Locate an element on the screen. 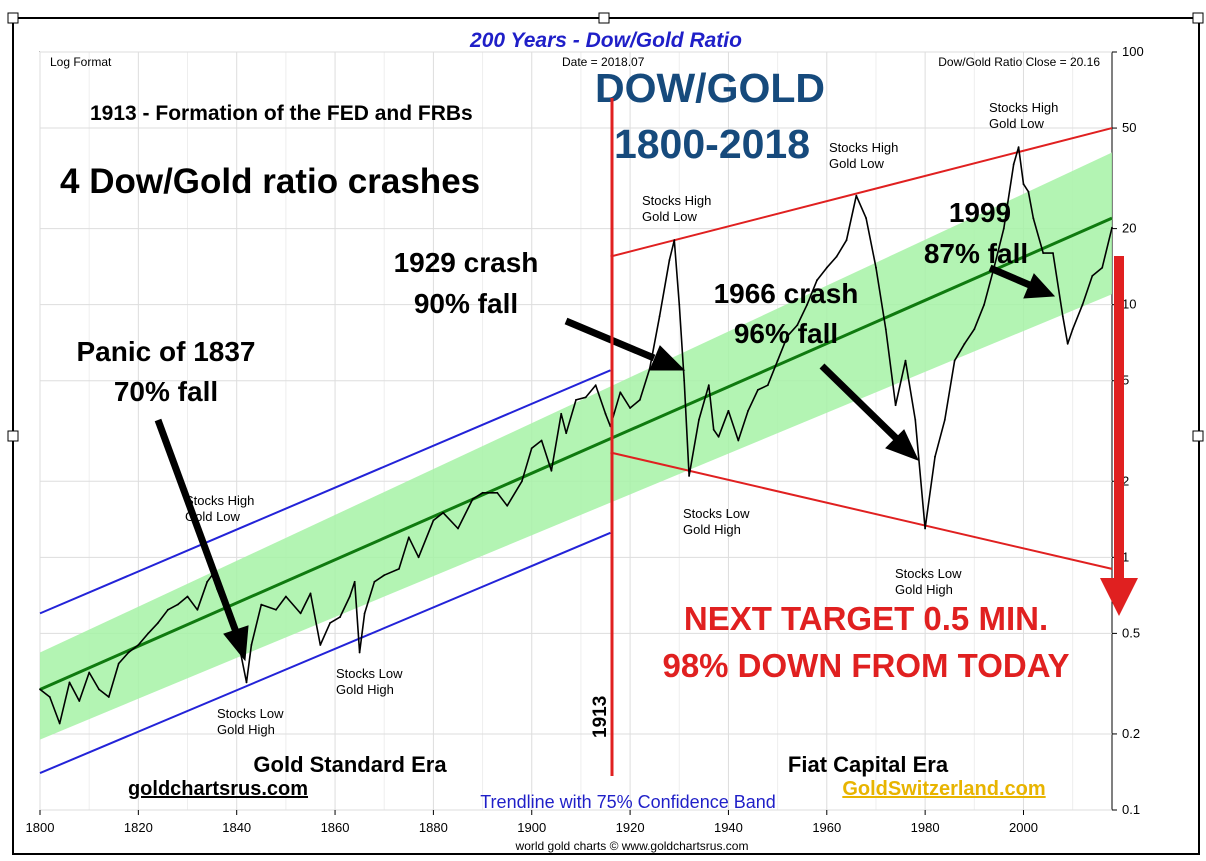  x-tick-label-1920: 1920 is located at coordinates (630, 827).